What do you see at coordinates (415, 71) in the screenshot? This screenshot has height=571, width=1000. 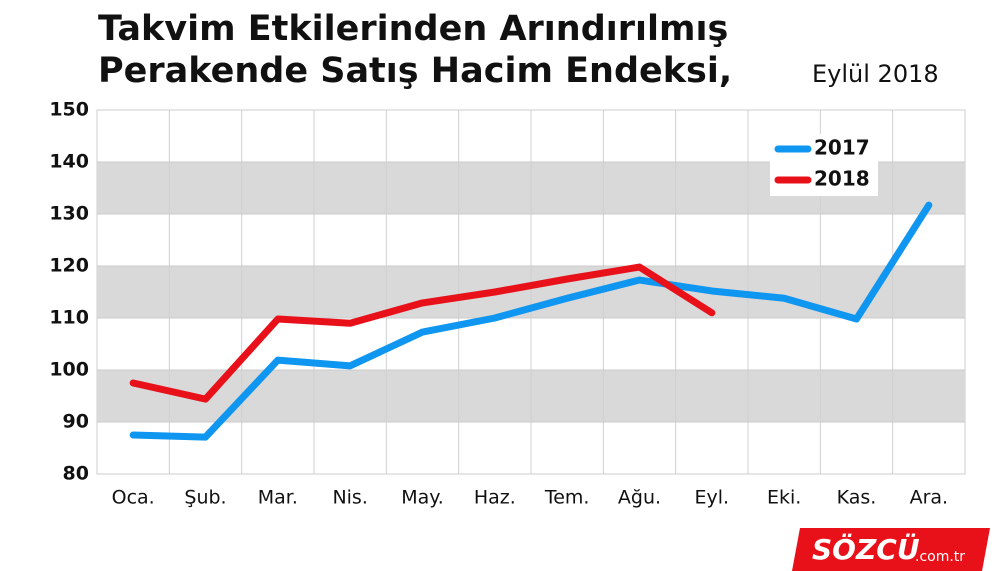 I see `chart-title: Perakende Satış Hacim Endeksi,` at bounding box center [415, 71].